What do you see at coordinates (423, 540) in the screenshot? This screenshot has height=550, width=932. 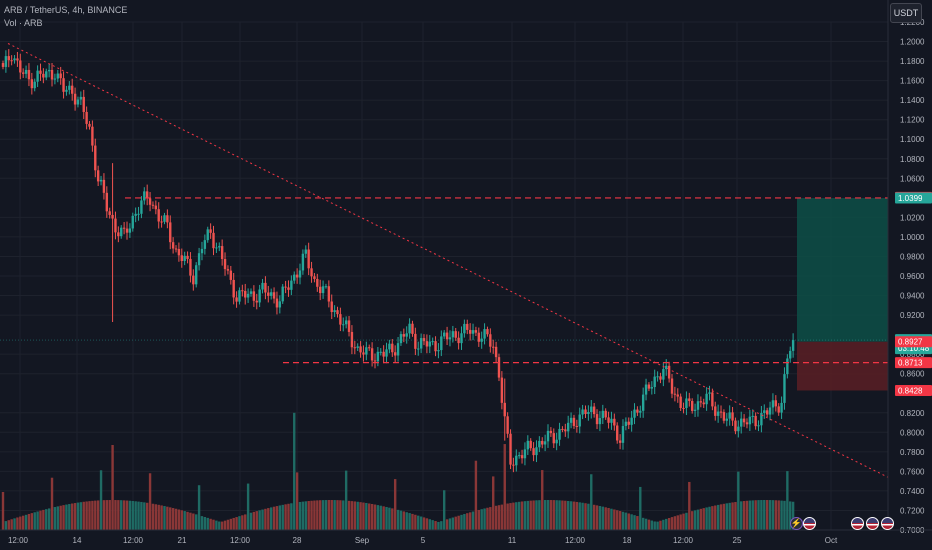 I see `time-tick-label: 5` at bounding box center [423, 540].